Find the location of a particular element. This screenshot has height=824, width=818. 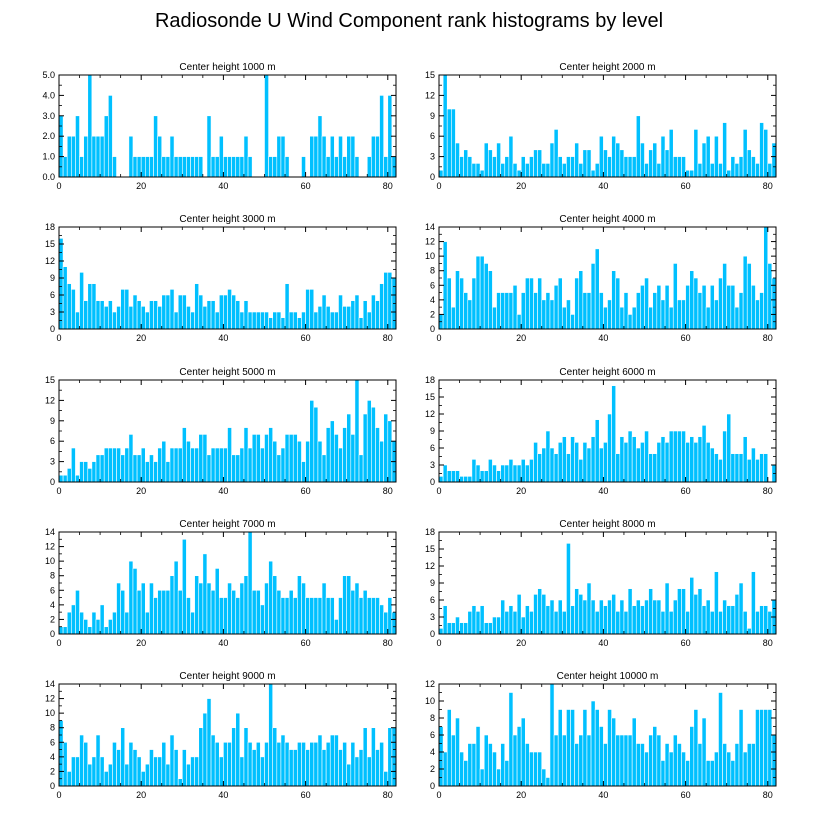

x-tick-label: 0 is located at coordinates (58, 186).